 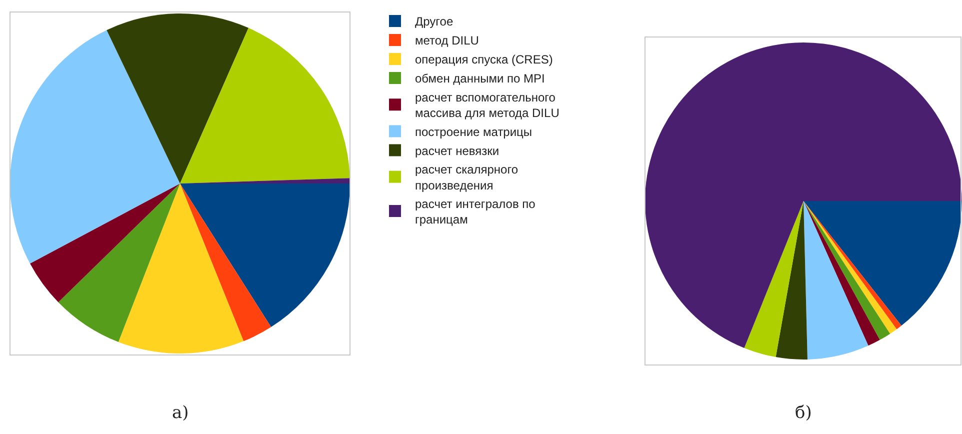 I want to click on legend-label: метод DILU, so click(x=447, y=41).